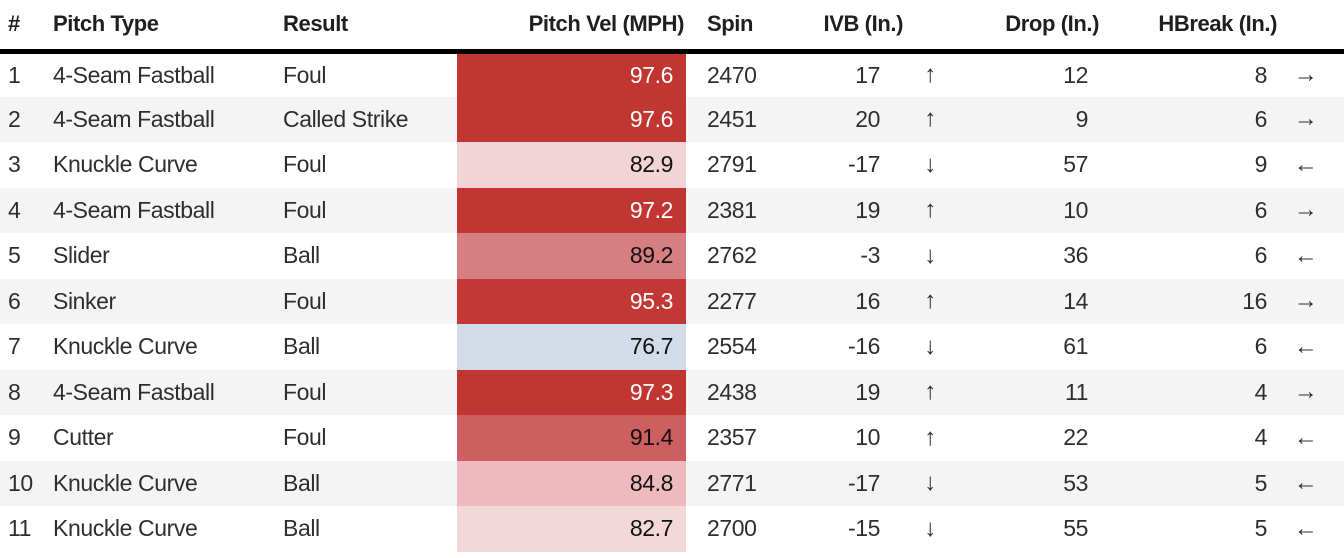 The height and width of the screenshot is (558, 1344). I want to click on result-cell: Called Strike, so click(346, 118).